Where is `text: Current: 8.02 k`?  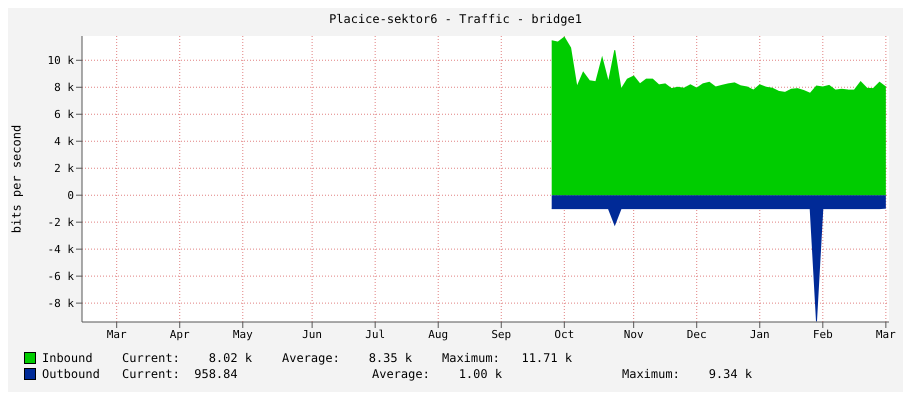
text: Current: 8.02 k is located at coordinates (188, 358).